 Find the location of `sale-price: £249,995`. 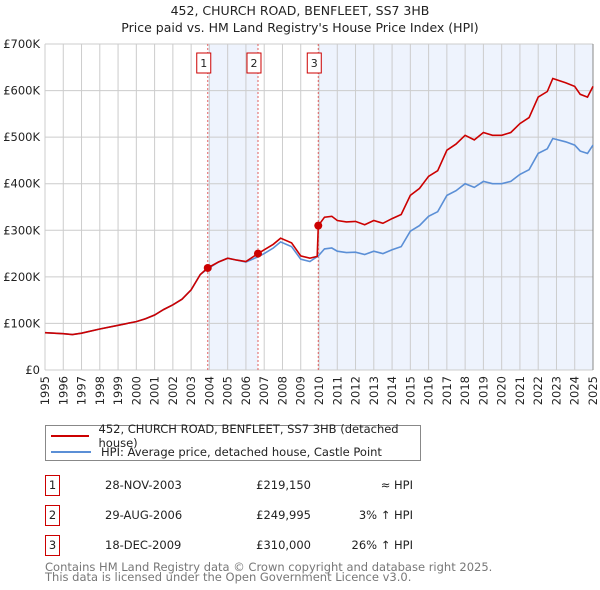

sale-price: £249,995 is located at coordinates (283, 515).